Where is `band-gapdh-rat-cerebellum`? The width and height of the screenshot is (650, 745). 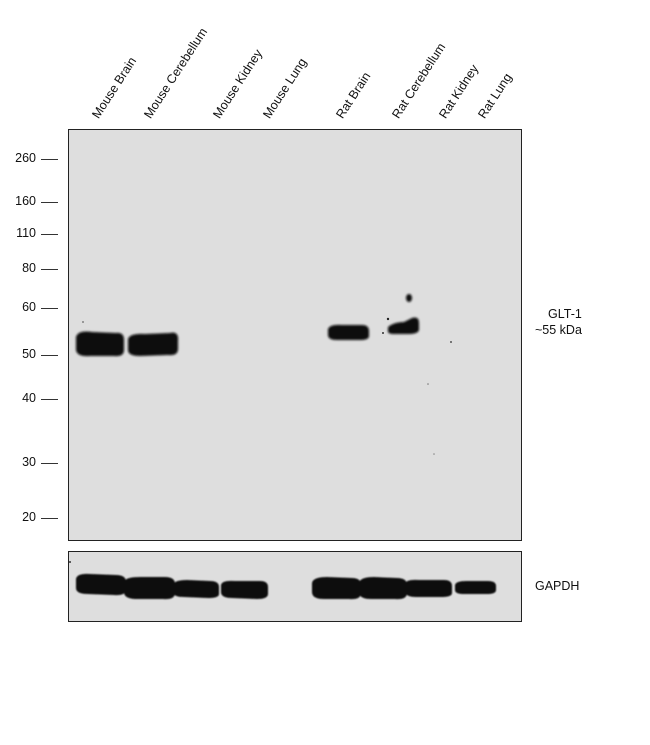
band-gapdh-rat-cerebellum is located at coordinates (383, 588).